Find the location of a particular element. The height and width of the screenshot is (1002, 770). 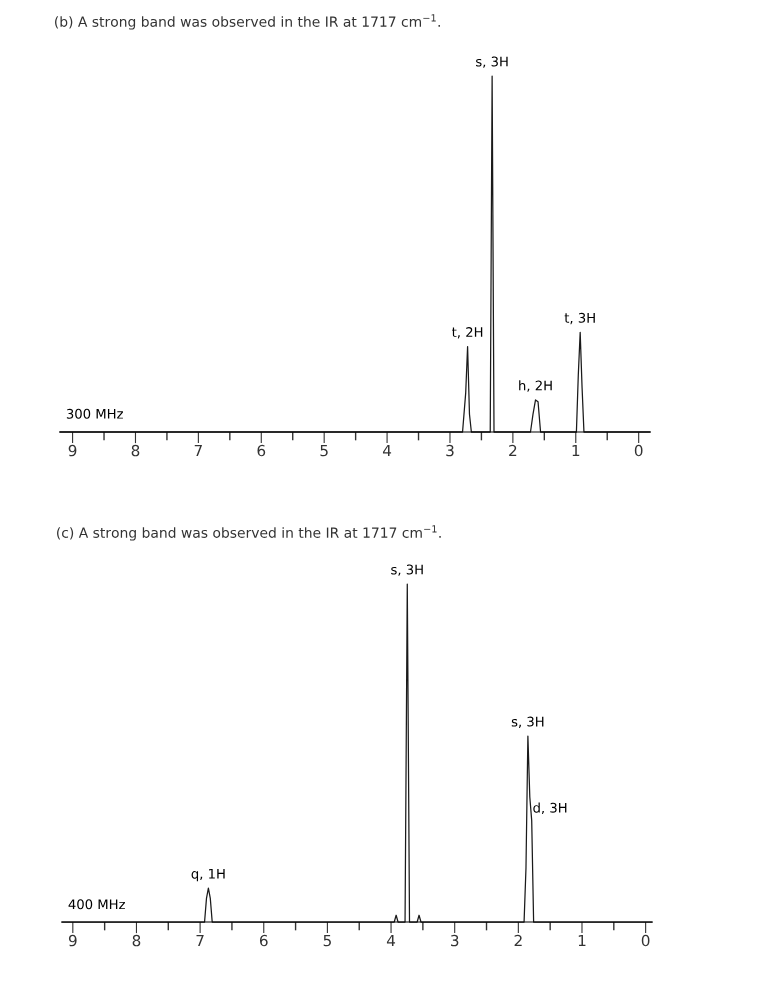

annotation: t, 3H is located at coordinates (579, 318).